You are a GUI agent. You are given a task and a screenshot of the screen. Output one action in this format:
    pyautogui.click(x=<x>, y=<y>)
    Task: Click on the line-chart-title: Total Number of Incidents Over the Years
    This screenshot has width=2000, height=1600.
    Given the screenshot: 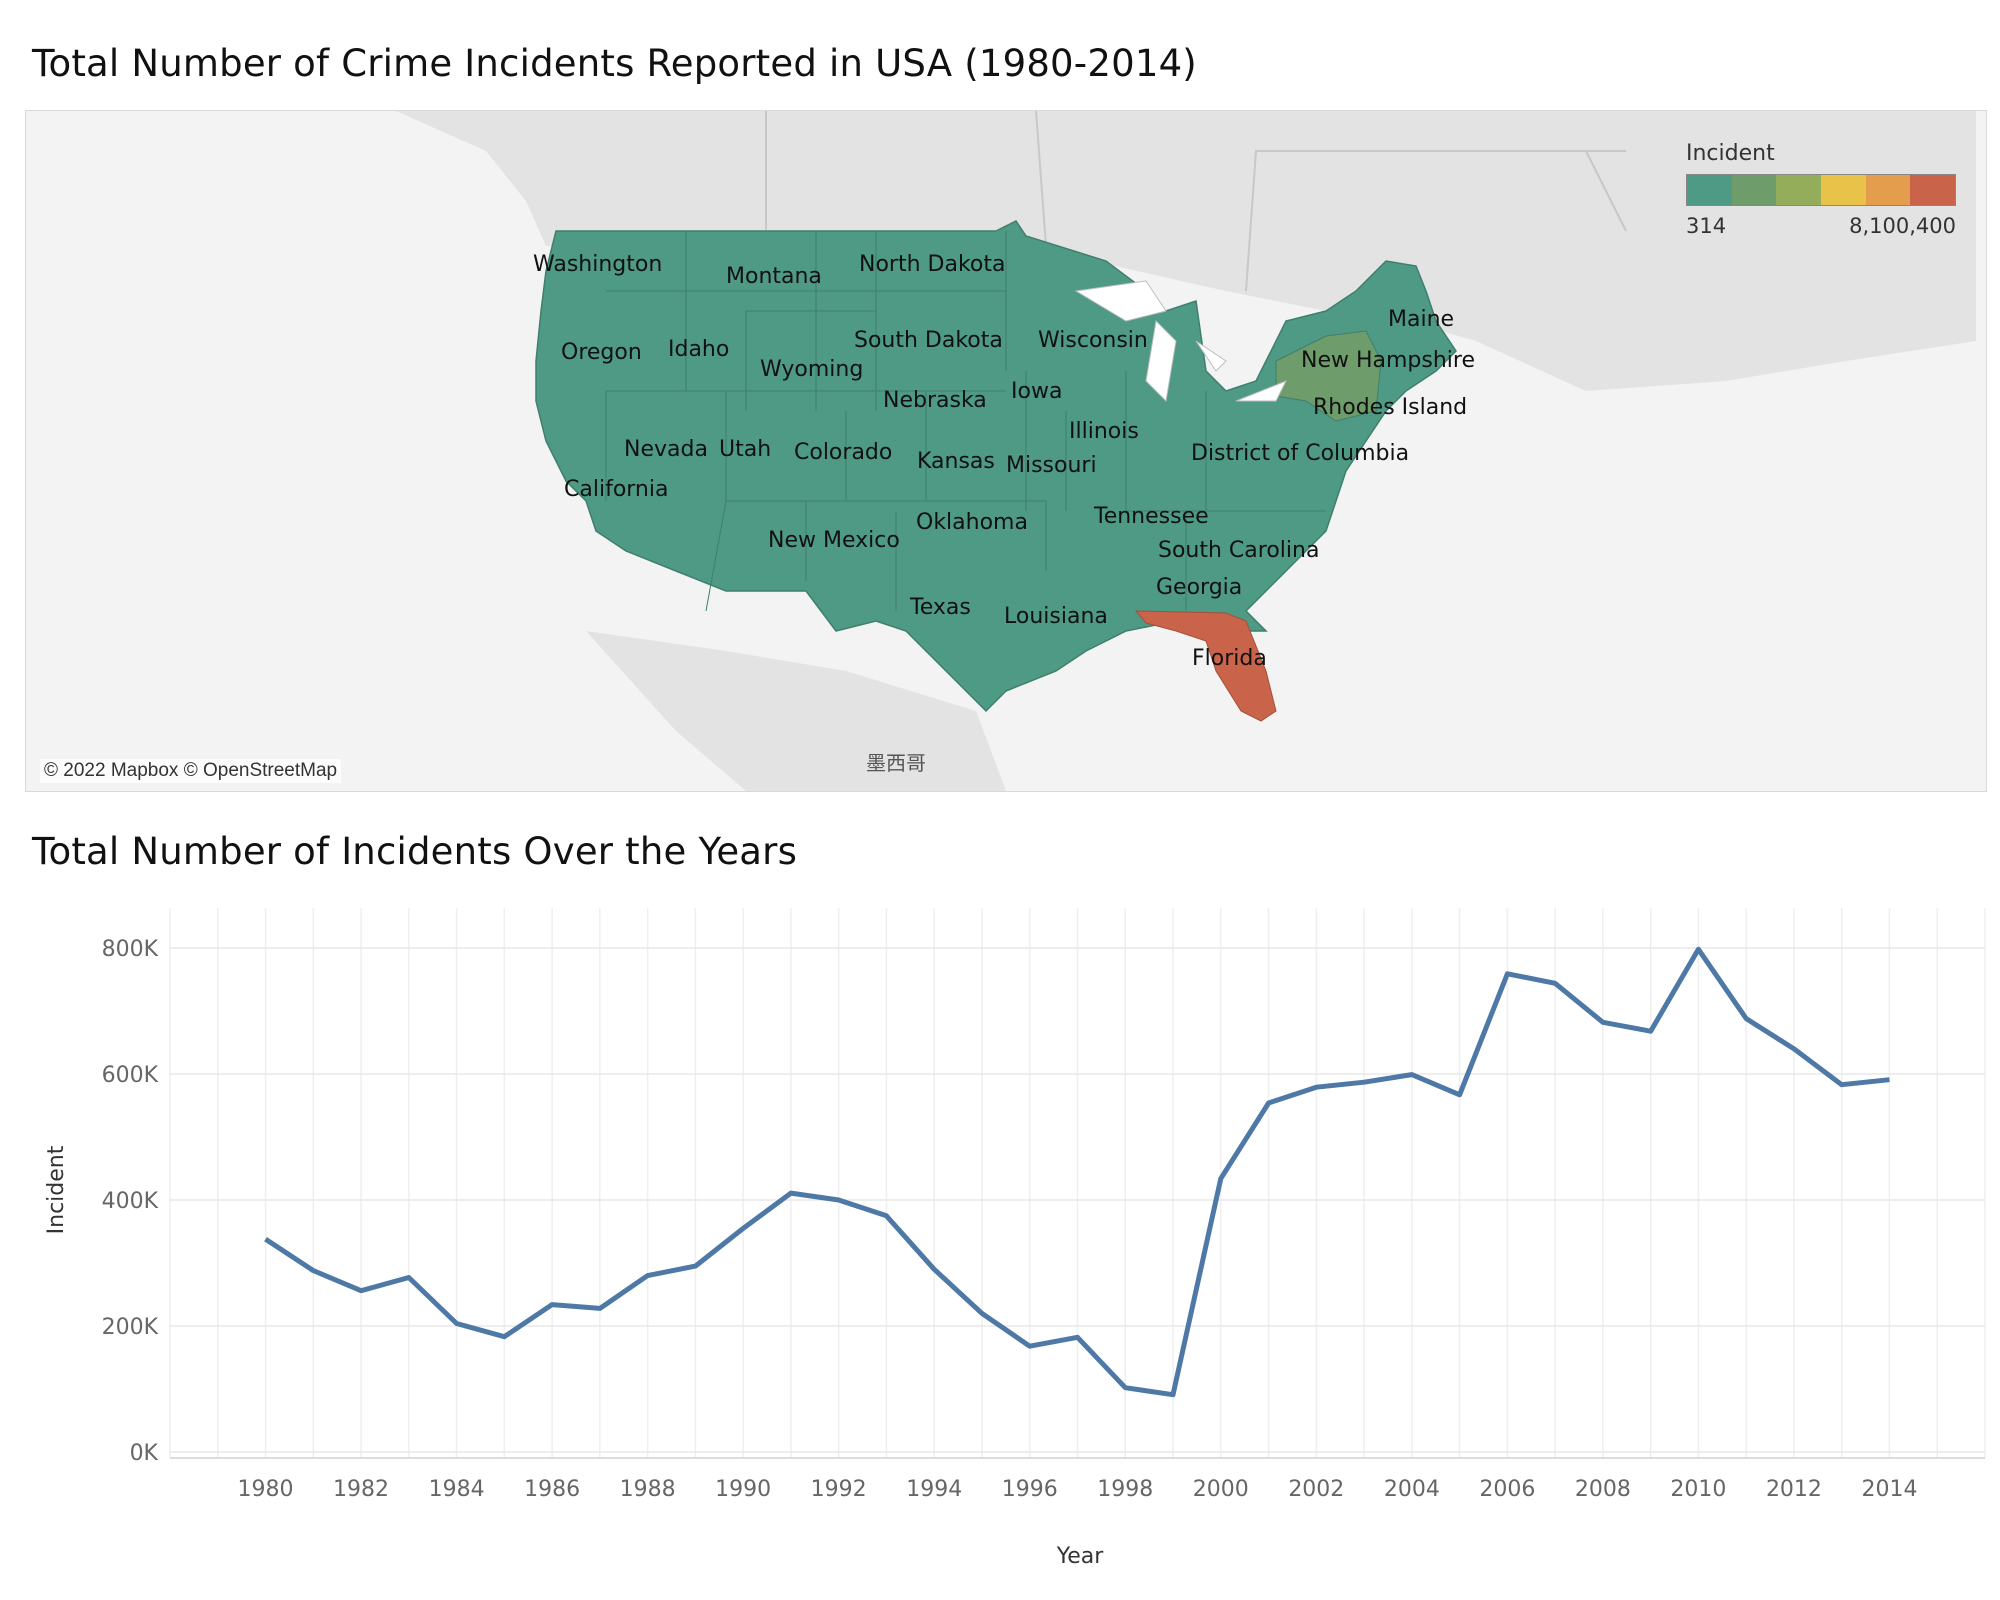 What is the action you would take?
    pyautogui.click(x=415, y=851)
    